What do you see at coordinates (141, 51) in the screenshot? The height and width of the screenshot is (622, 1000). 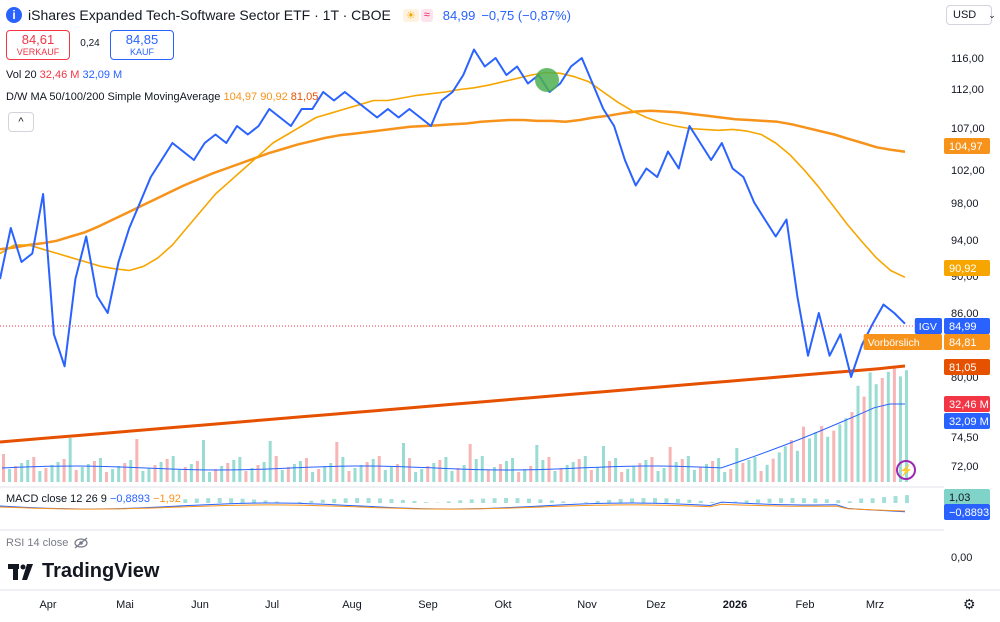 I see `buy-label: KAUF` at bounding box center [141, 51].